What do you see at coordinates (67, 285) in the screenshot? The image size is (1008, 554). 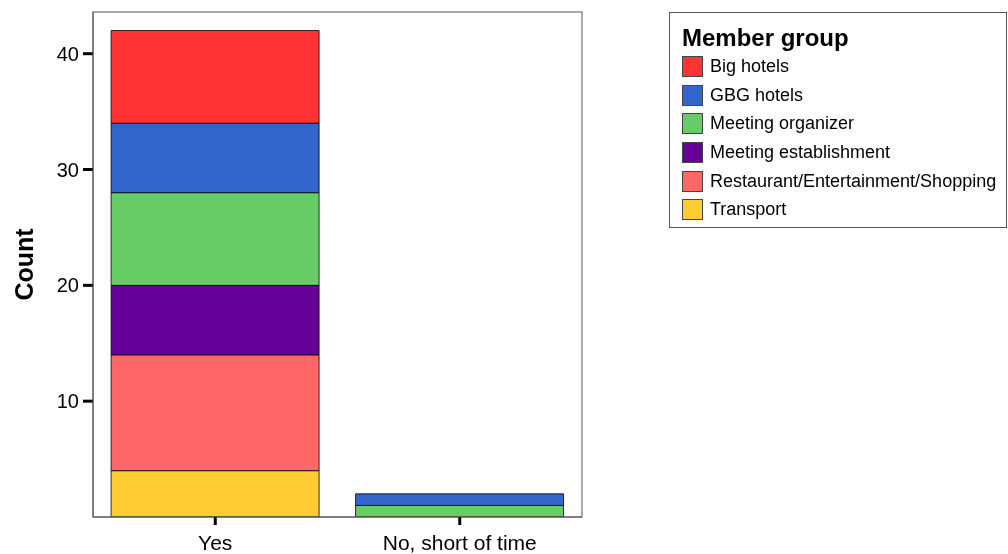 I see `y-tick-label: 20` at bounding box center [67, 285].